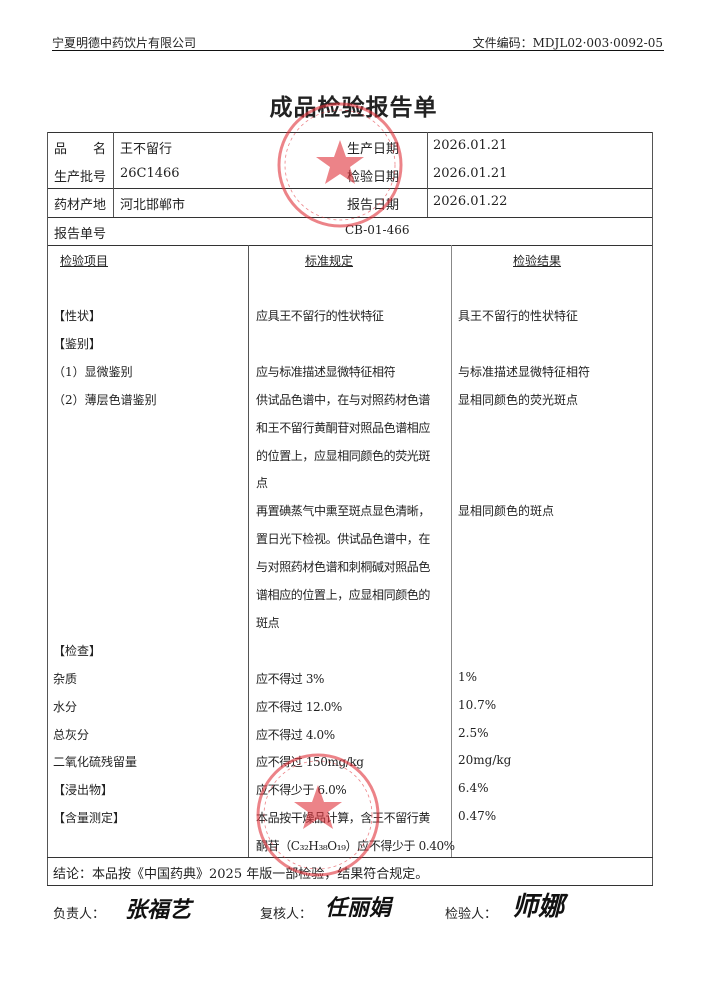  Describe the element at coordinates (343, 427) in the screenshot. I see `row-standard: 和王不留行黄酮苷对照品色谱相应` at that location.